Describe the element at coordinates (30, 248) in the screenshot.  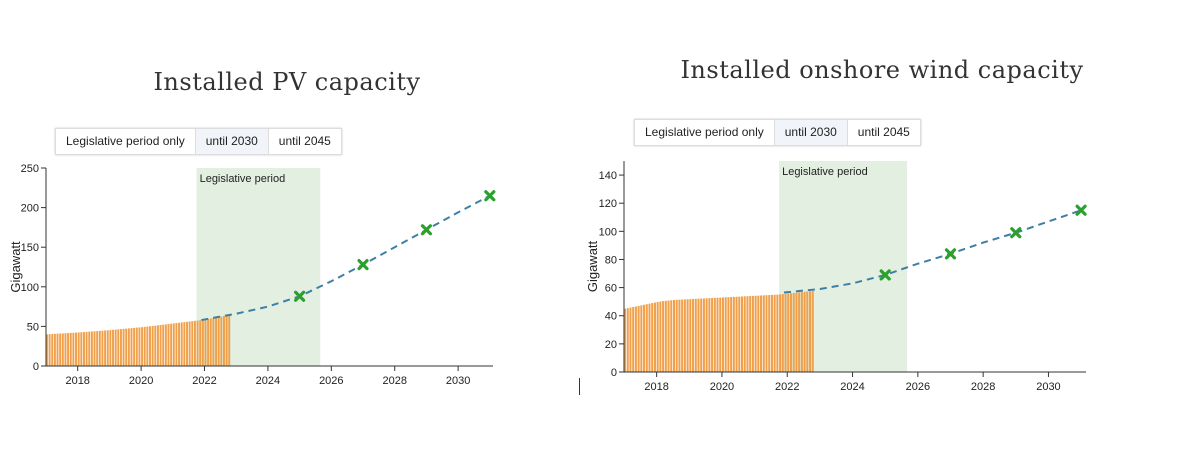
I see `y-tick-label: 150` at that location.